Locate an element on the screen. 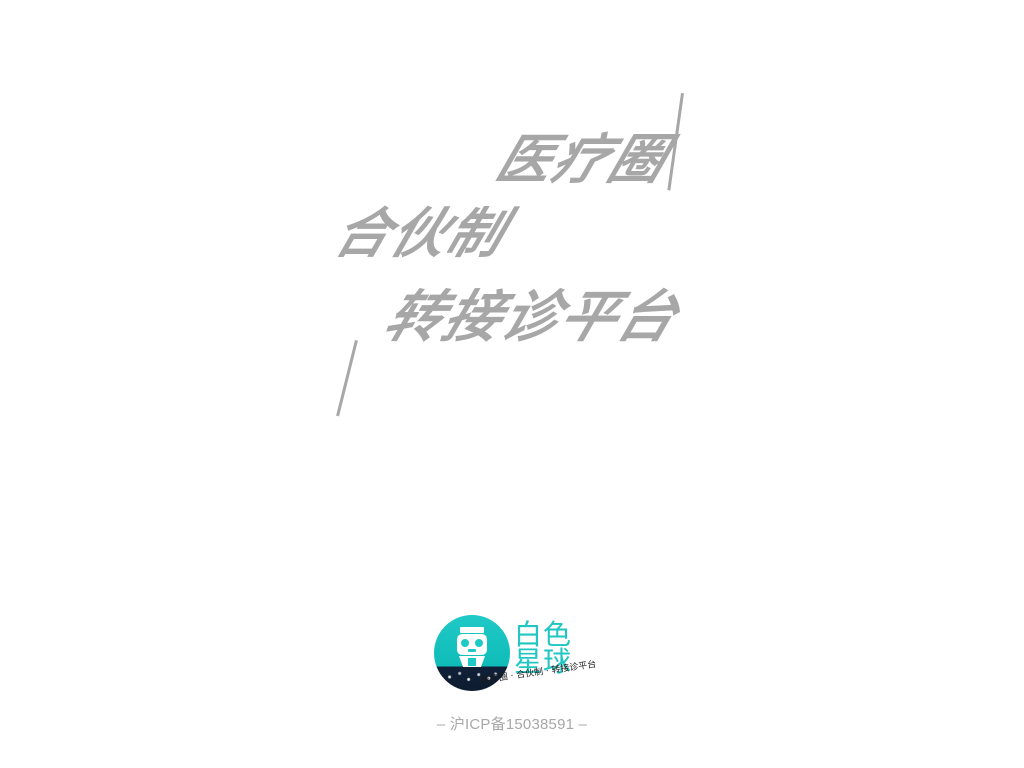  slogan-line-partnership: 合伙制 is located at coordinates (421, 233).